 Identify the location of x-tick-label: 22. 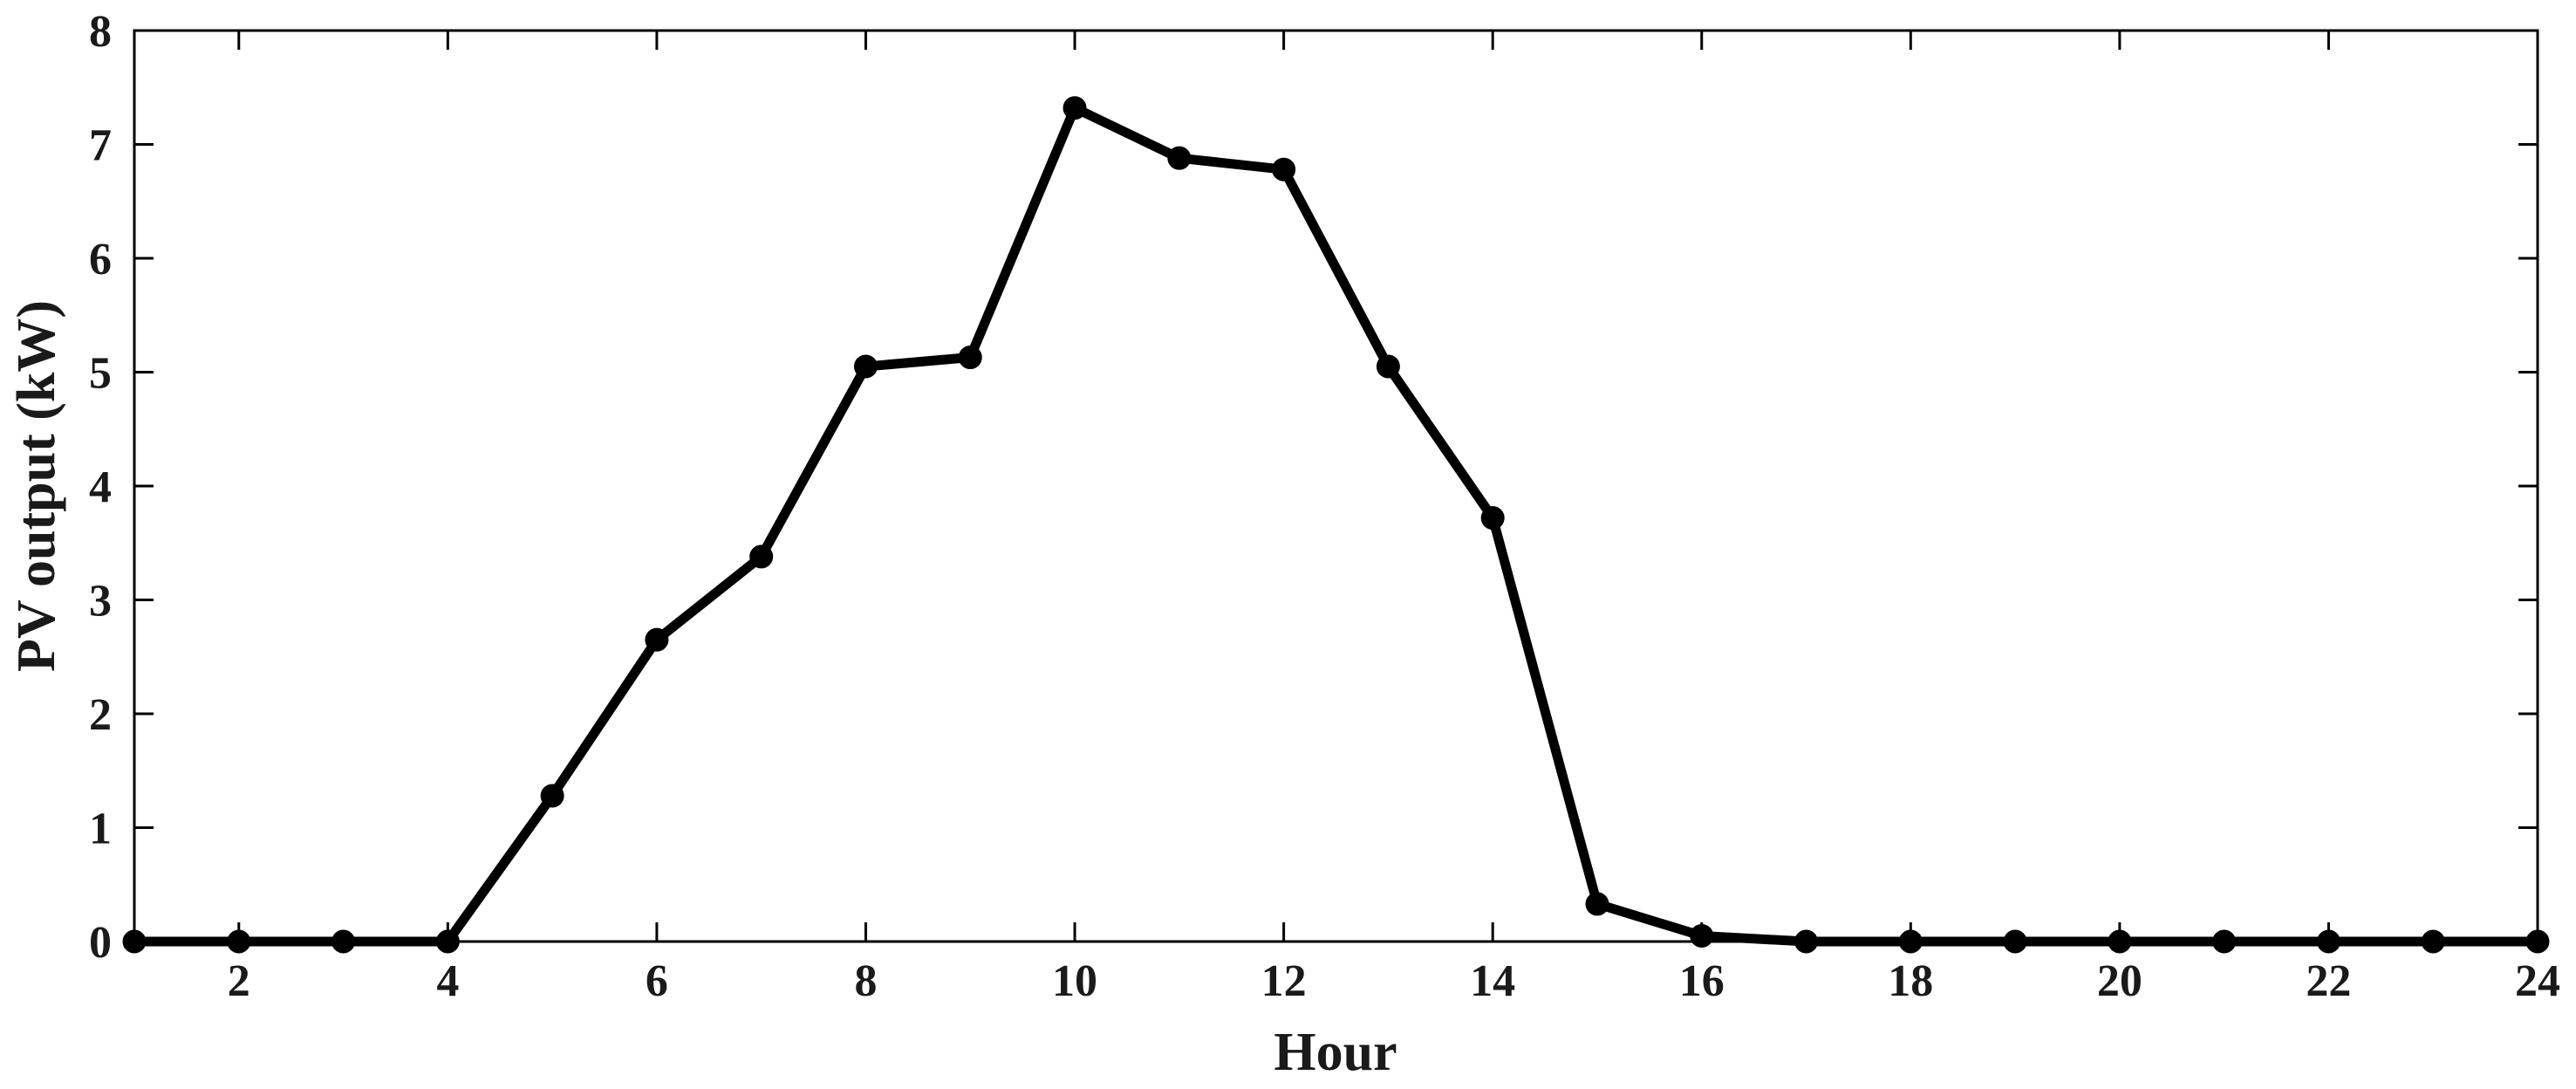
(2328, 981).